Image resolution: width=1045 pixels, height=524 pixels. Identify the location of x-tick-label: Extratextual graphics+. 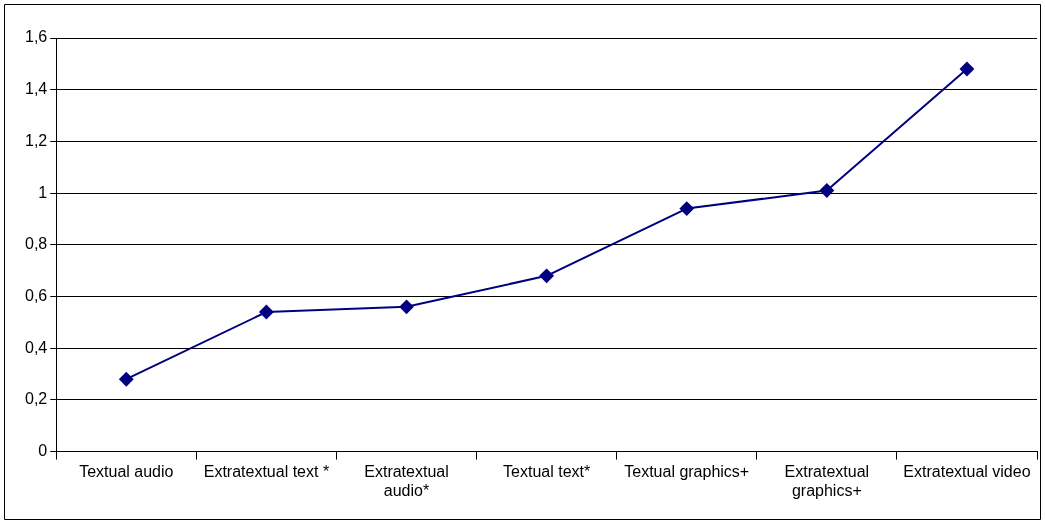
(827, 480).